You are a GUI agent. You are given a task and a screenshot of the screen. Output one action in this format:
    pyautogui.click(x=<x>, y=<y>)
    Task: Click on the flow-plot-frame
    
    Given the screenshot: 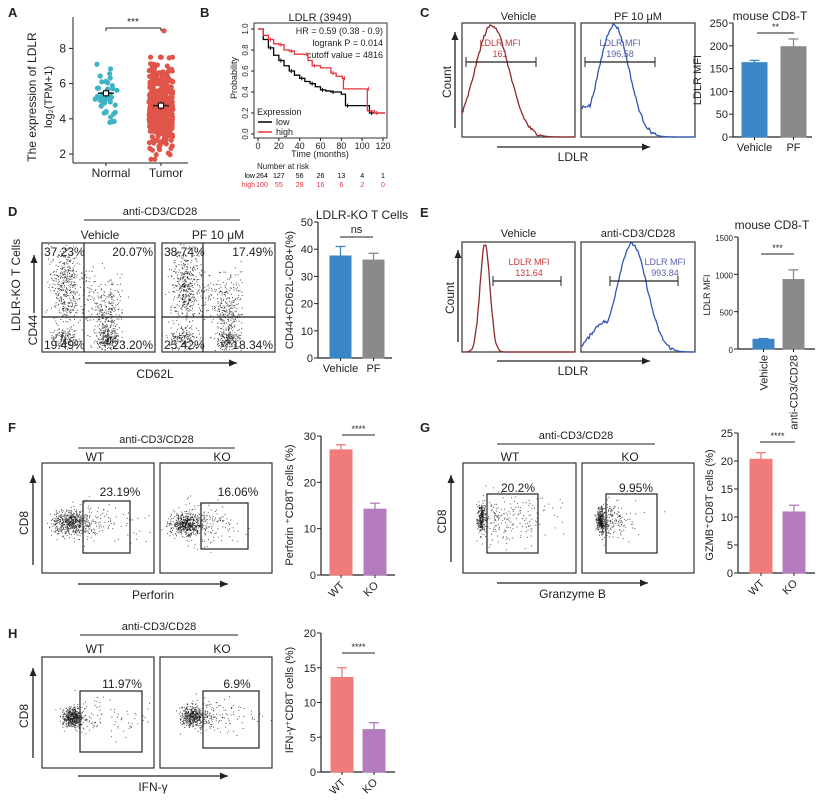 What is the action you would take?
    pyautogui.click(x=98, y=518)
    